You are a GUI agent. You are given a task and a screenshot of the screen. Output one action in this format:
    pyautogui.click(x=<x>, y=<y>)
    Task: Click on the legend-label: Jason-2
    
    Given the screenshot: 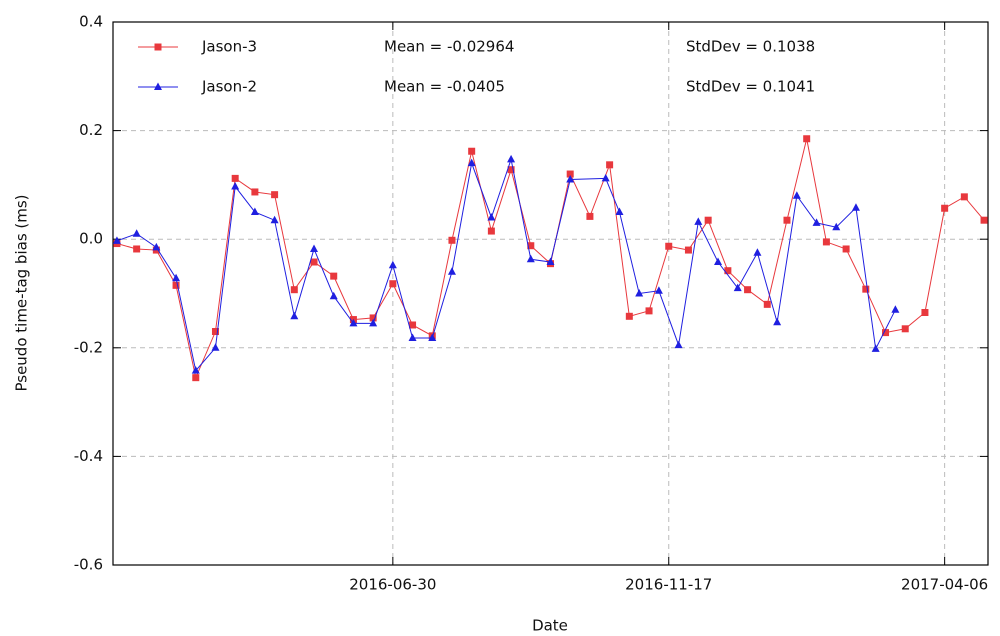 What is the action you would take?
    pyautogui.click(x=229, y=87)
    